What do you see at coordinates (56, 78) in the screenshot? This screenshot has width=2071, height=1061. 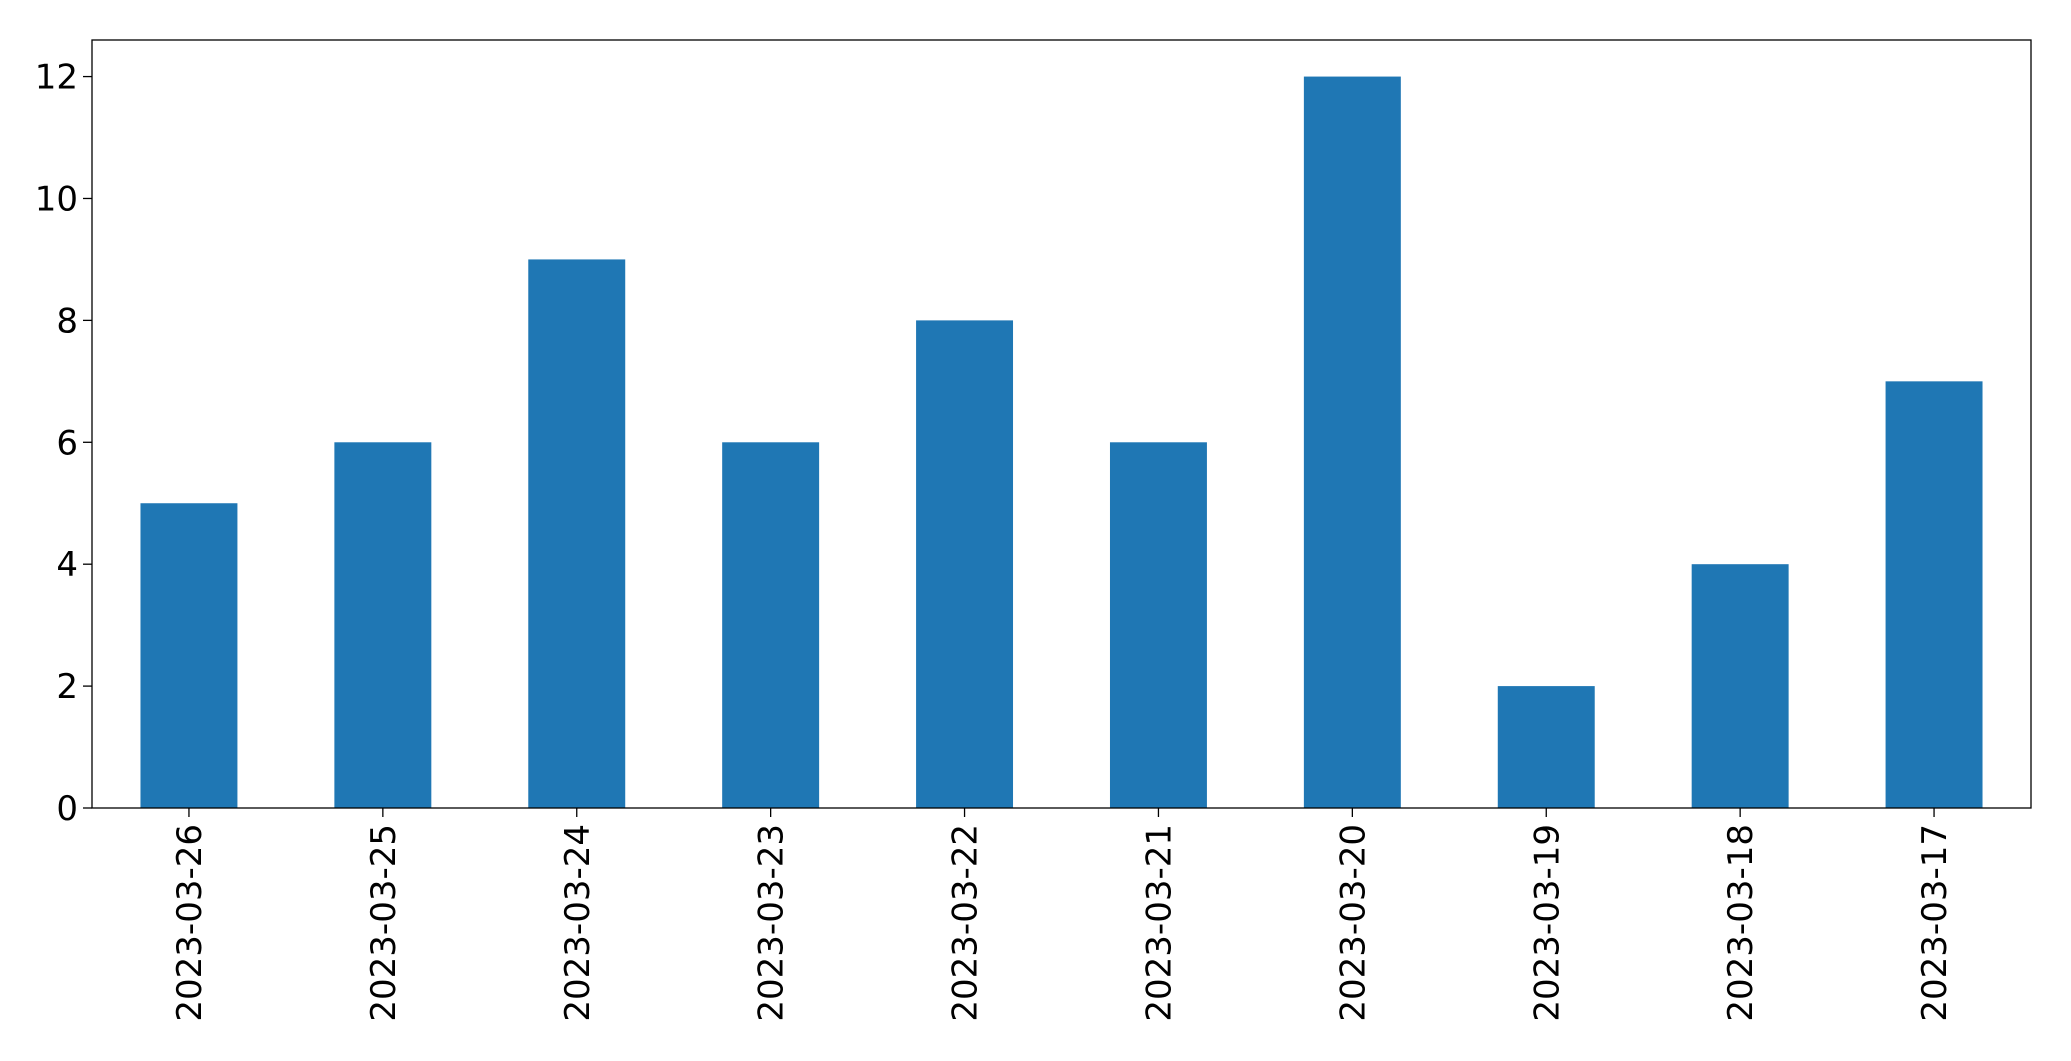 I see `y-tick-label: 12` at bounding box center [56, 78].